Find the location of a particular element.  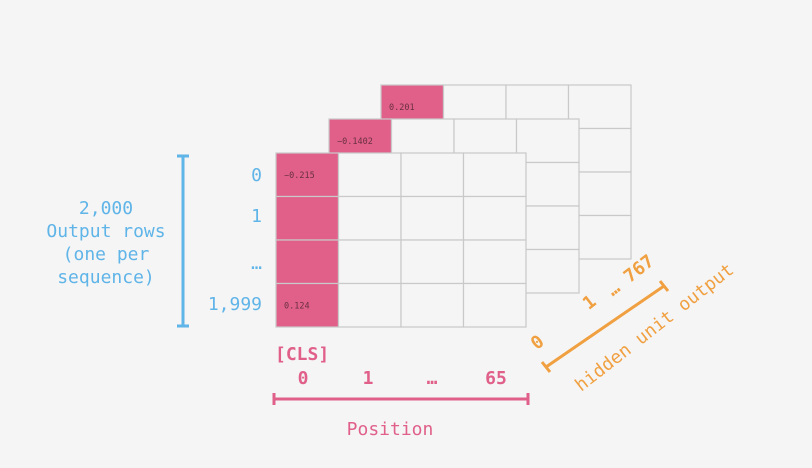

front-layer-cell-r3-c1 is located at coordinates (369, 305).